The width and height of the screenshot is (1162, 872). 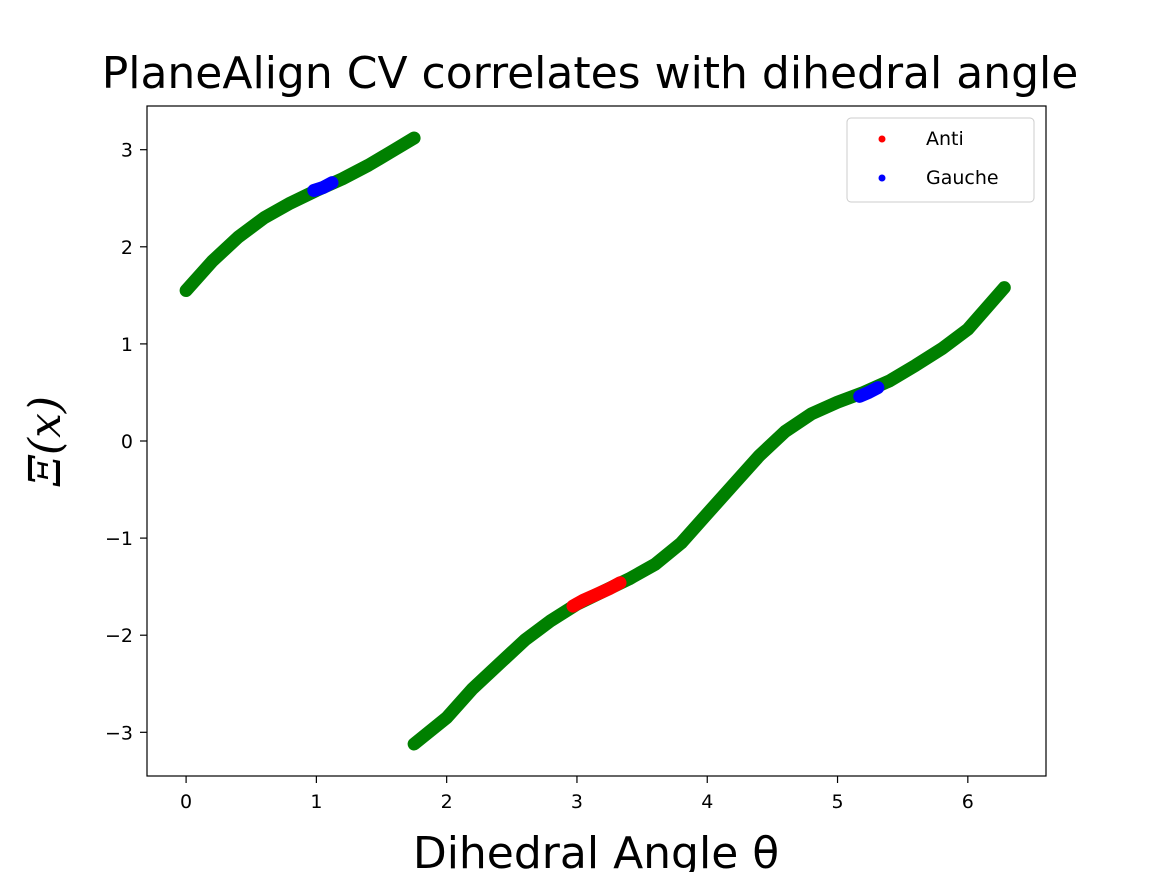 I want to click on legend-label-anti: Anti, so click(x=945, y=139).